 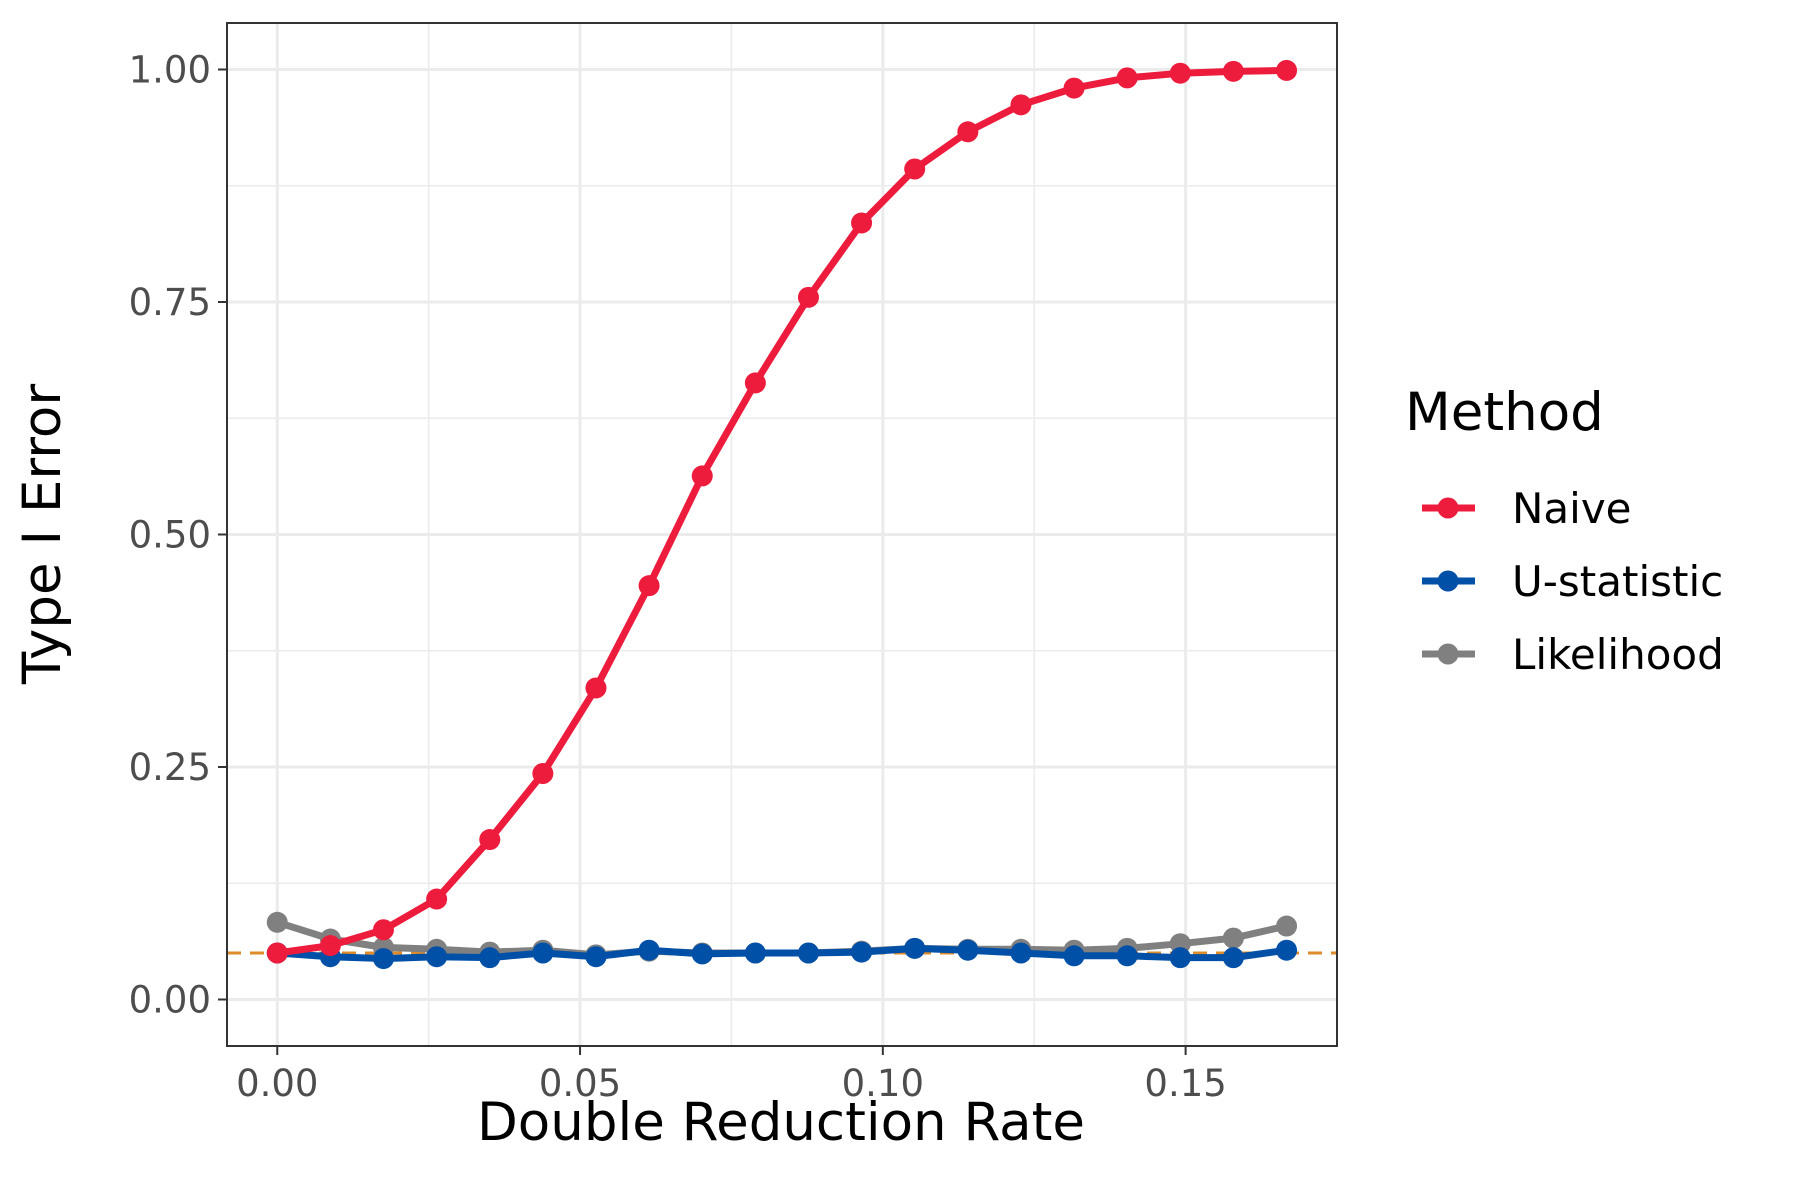 I want to click on y-tick-label: 0.75, so click(x=170, y=302).